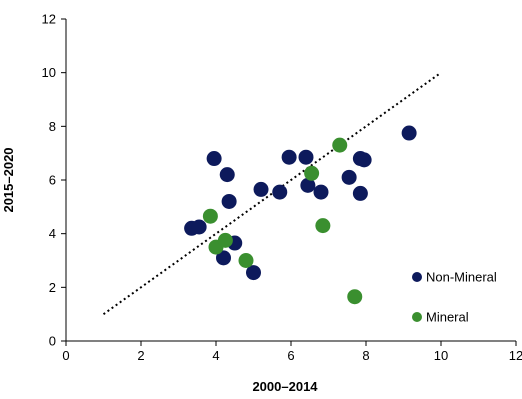  I want to click on x-tick-label: 4, so click(215, 355).